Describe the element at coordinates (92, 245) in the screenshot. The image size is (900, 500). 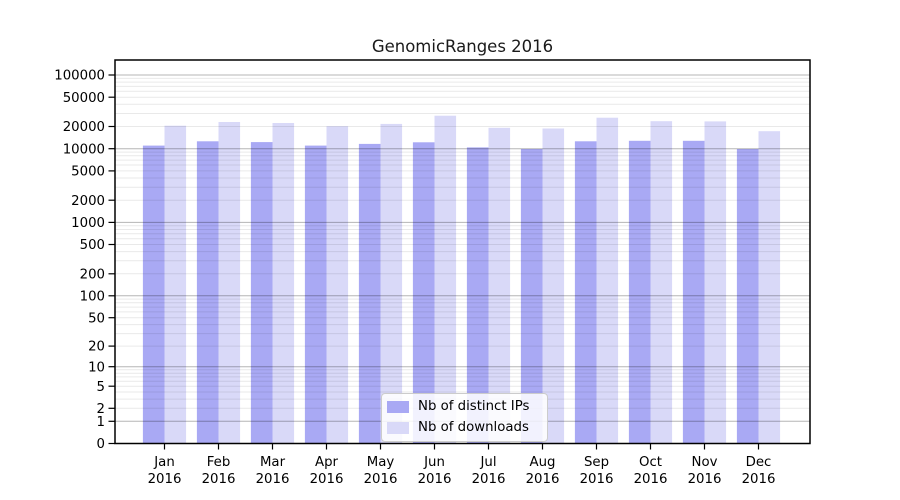
I see `y-tick-label: 500` at that location.